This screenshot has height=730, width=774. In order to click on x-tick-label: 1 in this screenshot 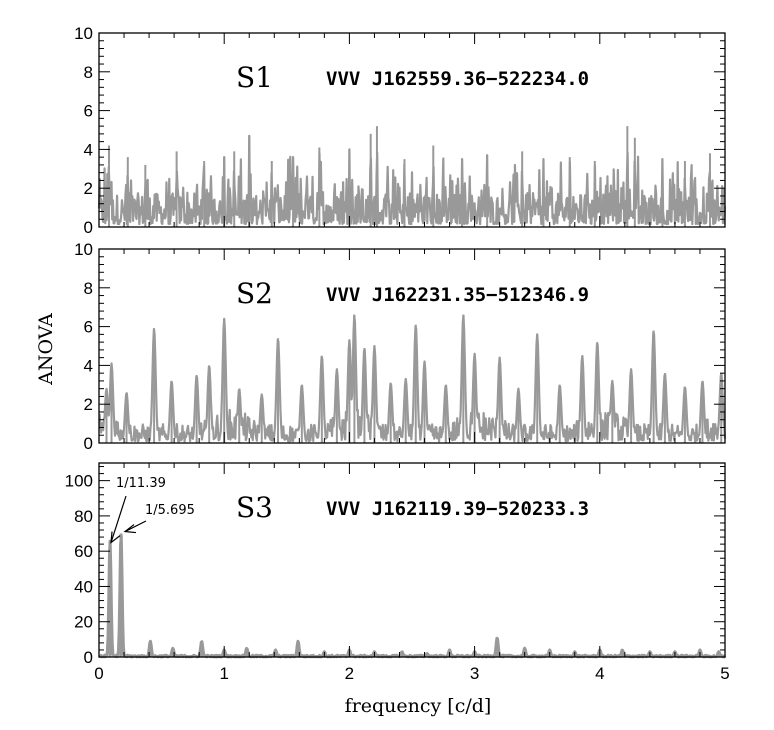, I will do `click(223, 673)`.